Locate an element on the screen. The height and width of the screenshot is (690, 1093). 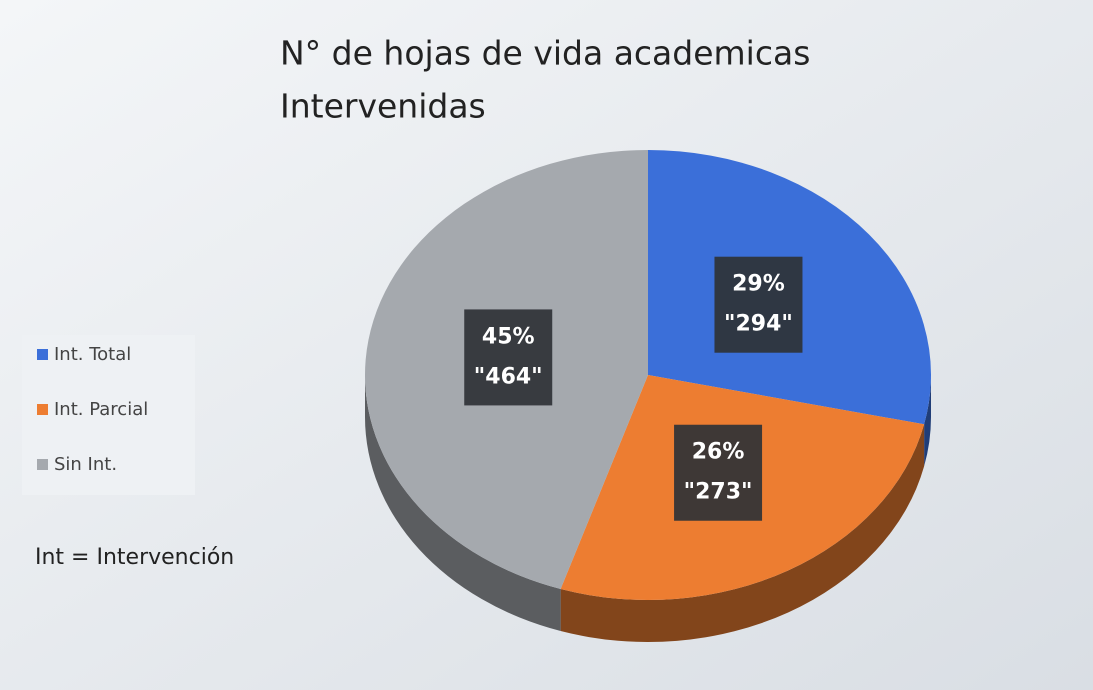
legend-box is located at coordinates (108, 415).